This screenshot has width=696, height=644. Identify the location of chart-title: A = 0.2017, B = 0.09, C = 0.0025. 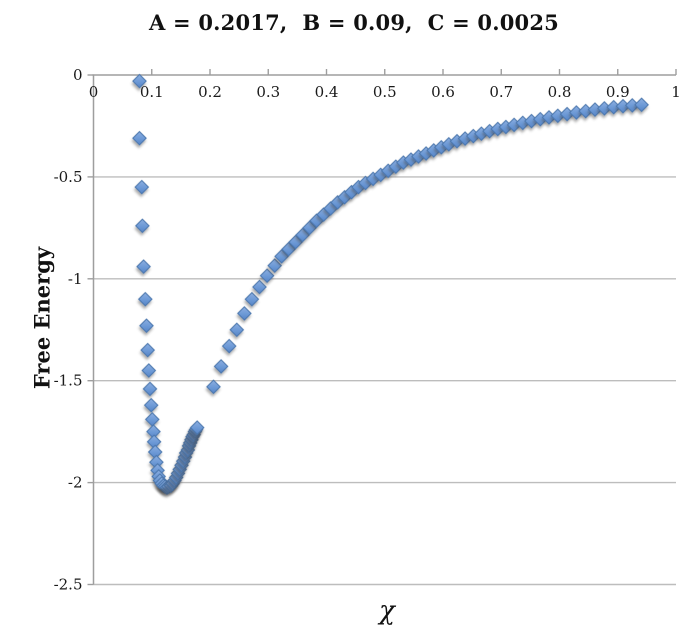
(354, 22).